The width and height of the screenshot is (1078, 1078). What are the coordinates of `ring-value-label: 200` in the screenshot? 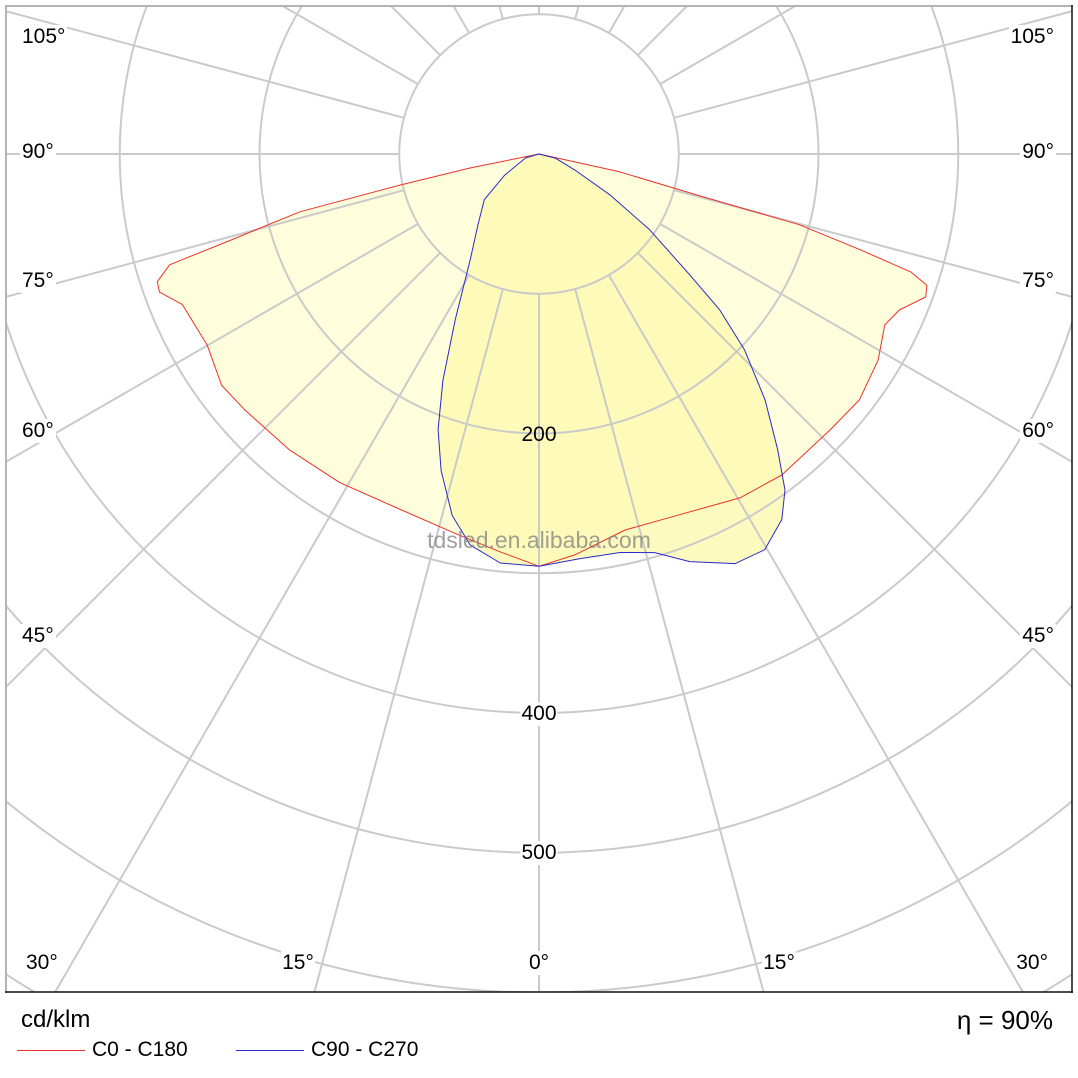 It's located at (539, 434).